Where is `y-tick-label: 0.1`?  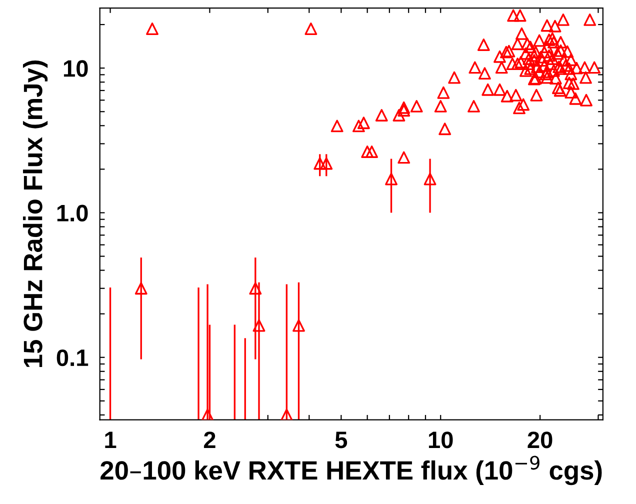
y-tick-label: 0.1 is located at coordinates (72, 357).